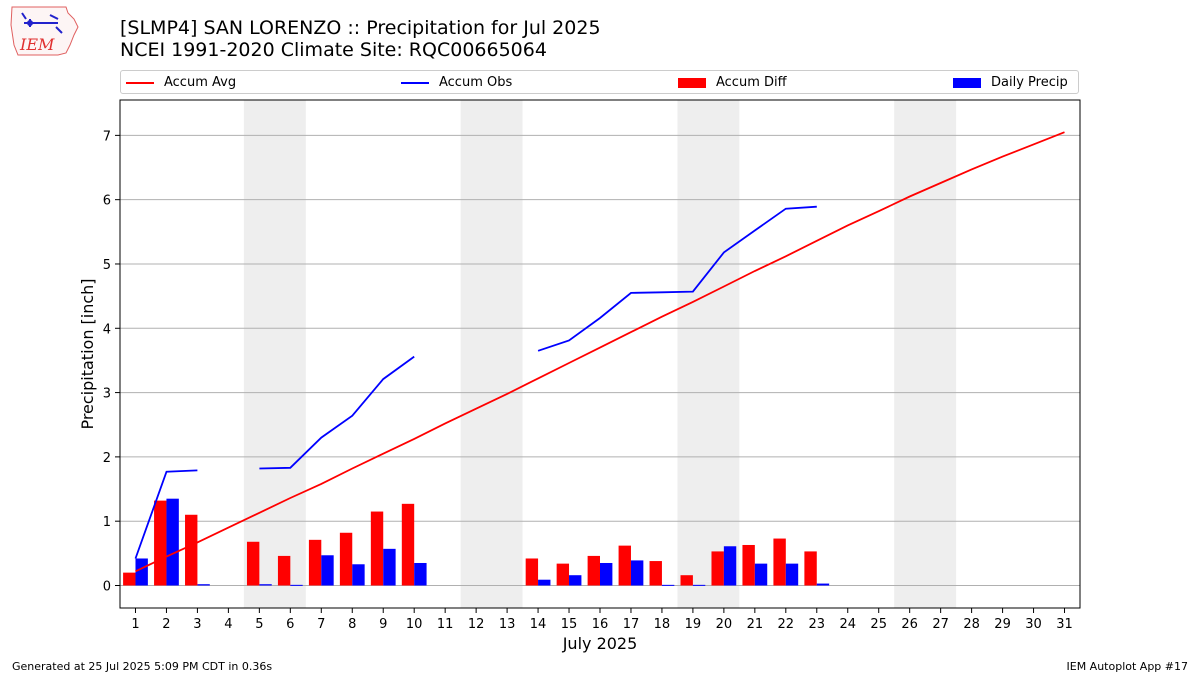 The image size is (1200, 675). Describe the element at coordinates (415, 82) in the screenshot. I see `legend-swatch-blue-line` at that location.